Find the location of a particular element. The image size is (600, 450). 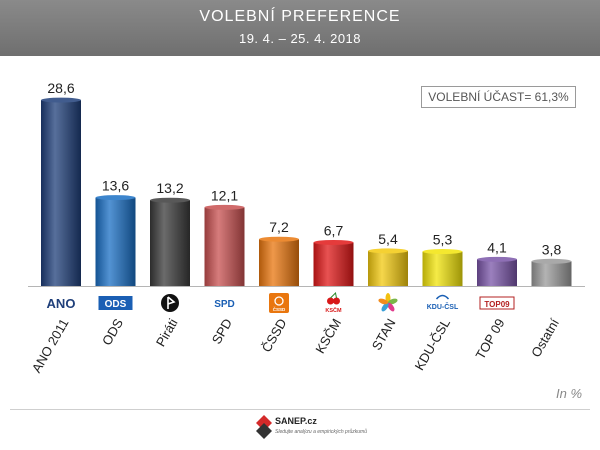

logo-tagline: Sledujte analýzu a empirických průzkumů is located at coordinates (321, 432).